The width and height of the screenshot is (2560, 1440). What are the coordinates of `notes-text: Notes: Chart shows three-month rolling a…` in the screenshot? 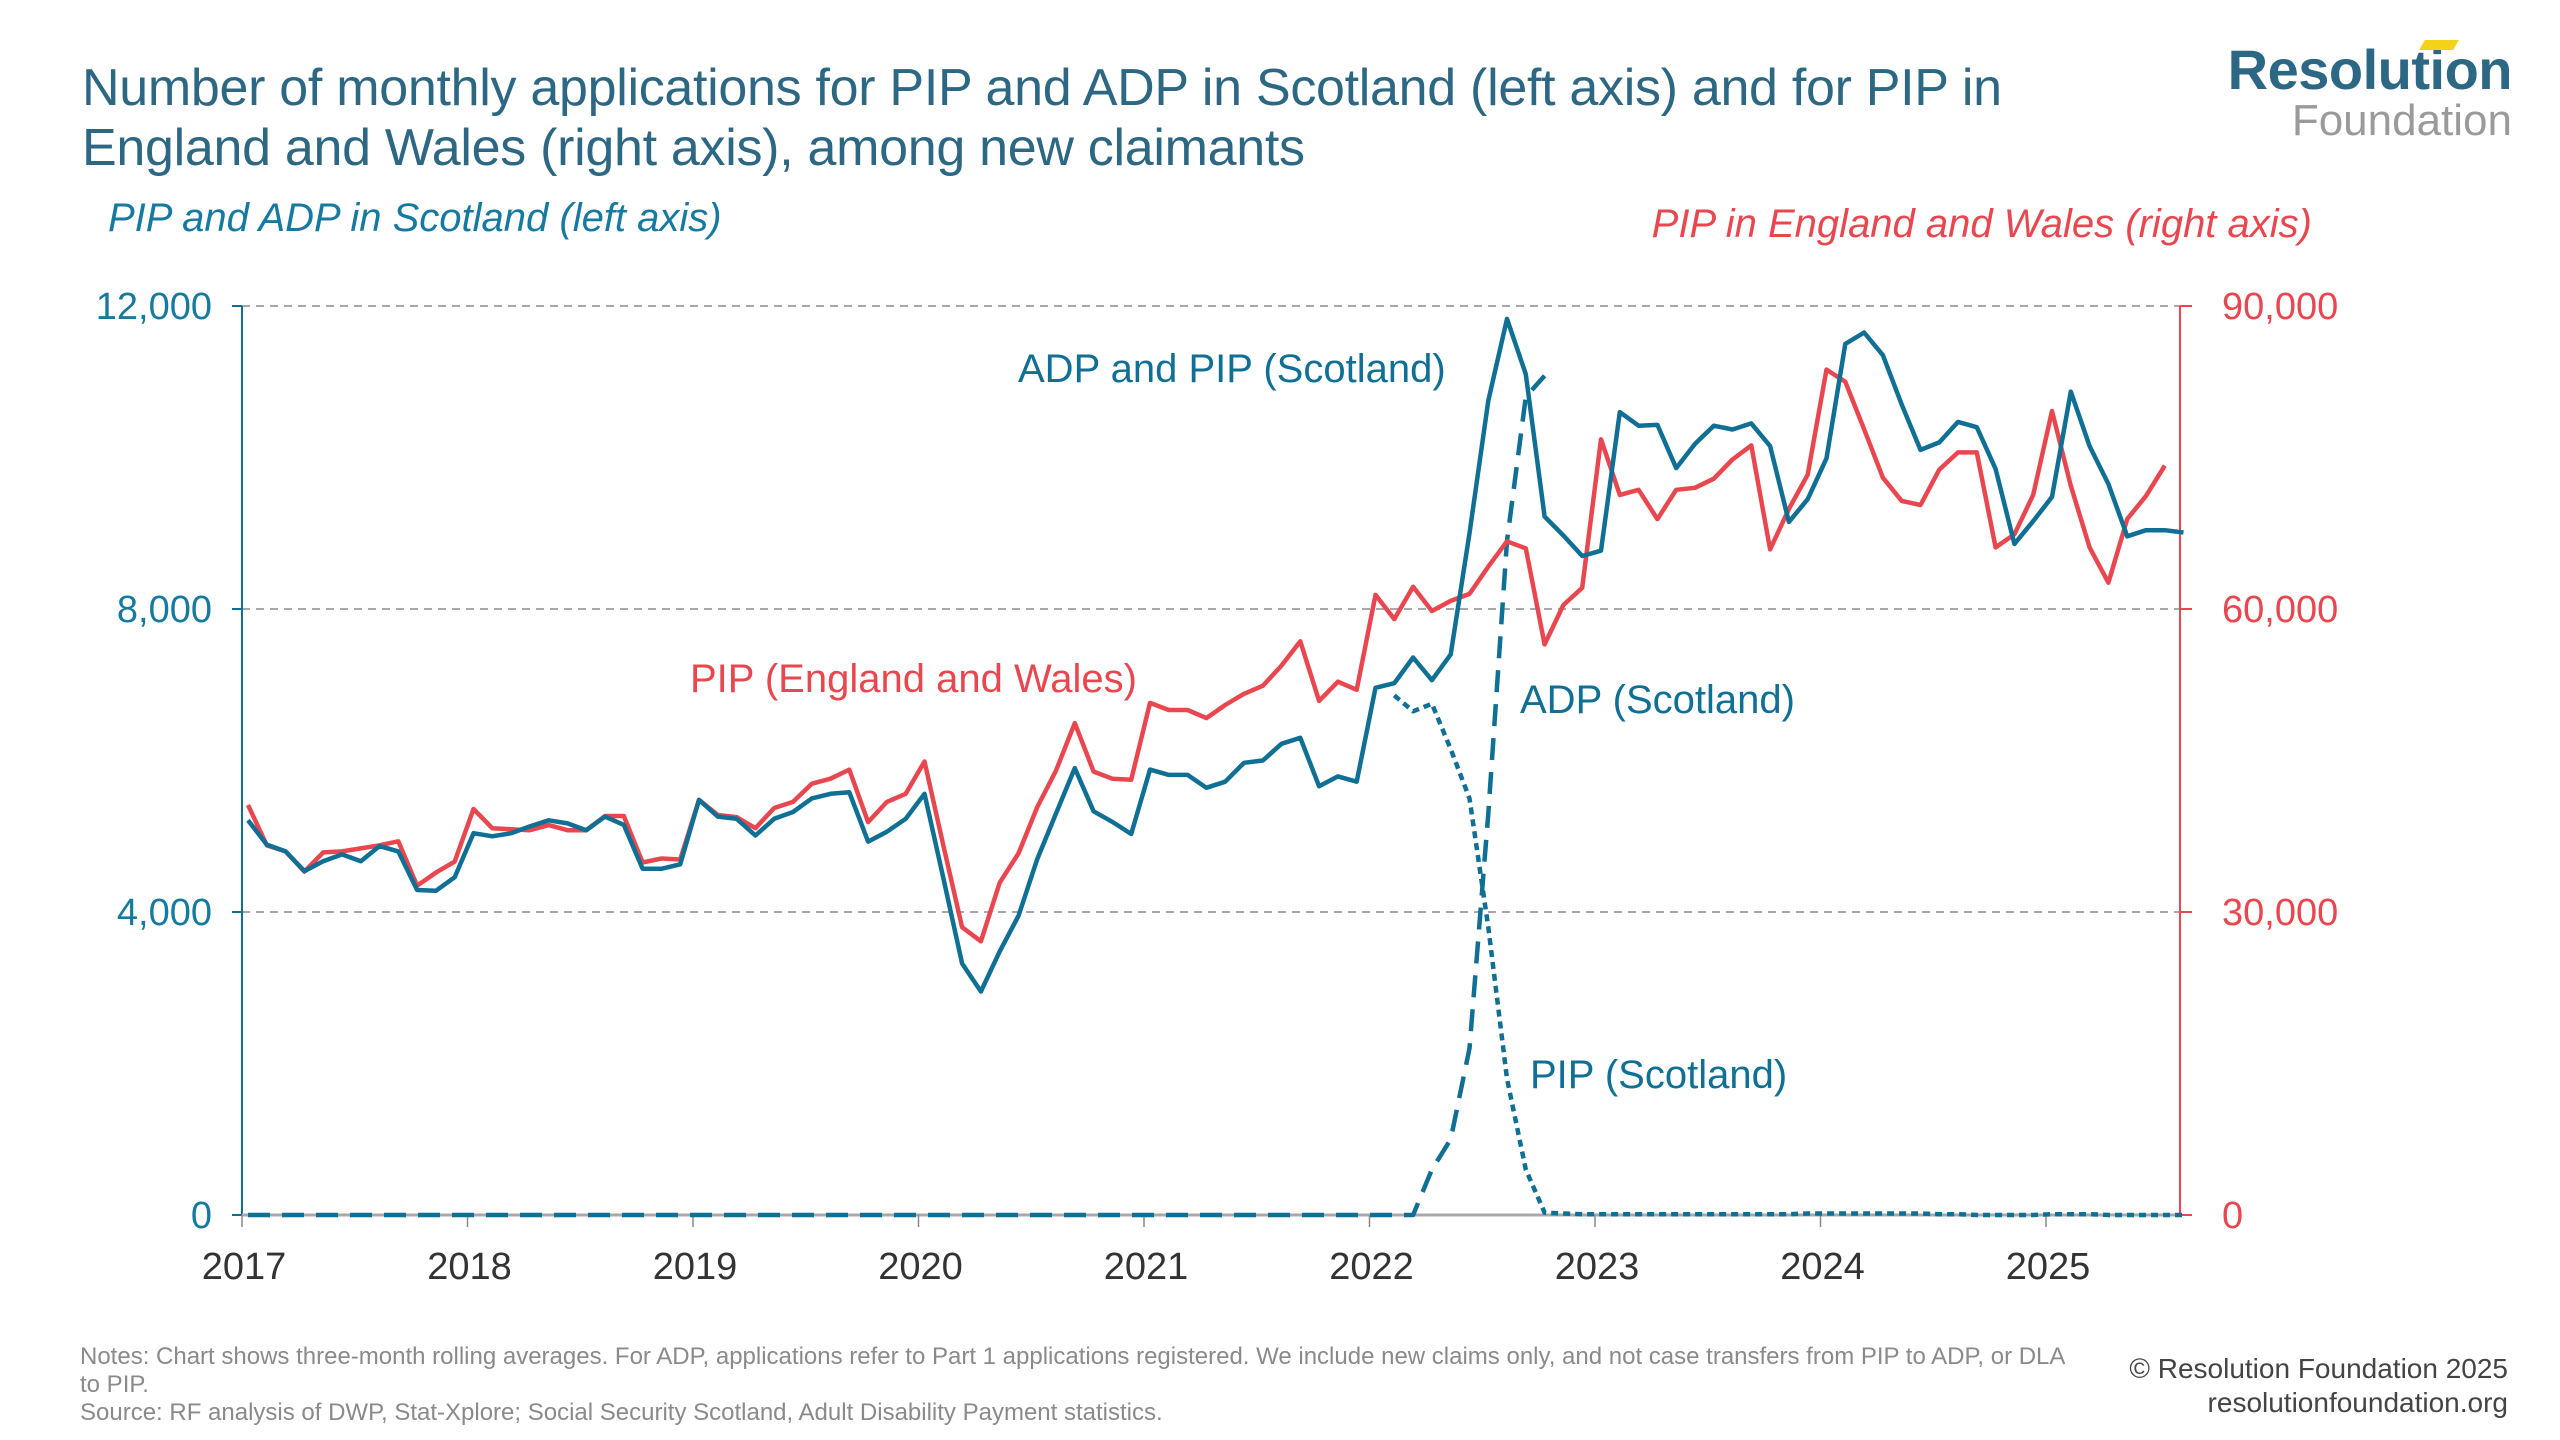 It's located at (1072, 1370).